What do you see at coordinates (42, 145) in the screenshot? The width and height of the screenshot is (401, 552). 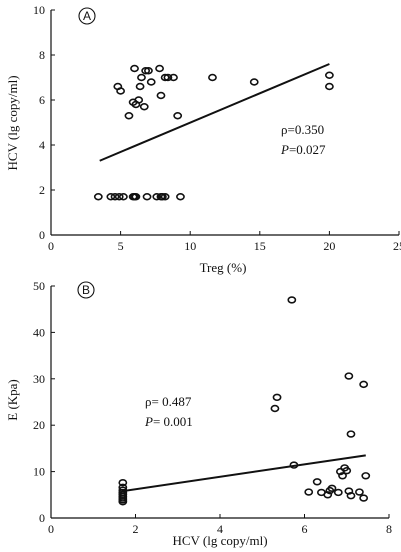 I see `panel-a-y-tick-label: 4` at bounding box center [42, 145].